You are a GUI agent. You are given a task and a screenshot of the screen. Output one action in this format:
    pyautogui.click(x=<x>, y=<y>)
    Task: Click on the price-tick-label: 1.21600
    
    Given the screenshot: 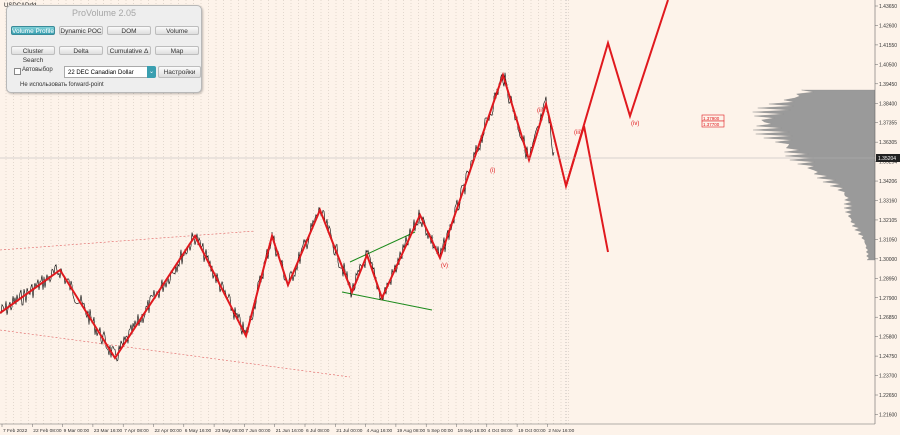 What is the action you would take?
    pyautogui.click(x=888, y=415)
    